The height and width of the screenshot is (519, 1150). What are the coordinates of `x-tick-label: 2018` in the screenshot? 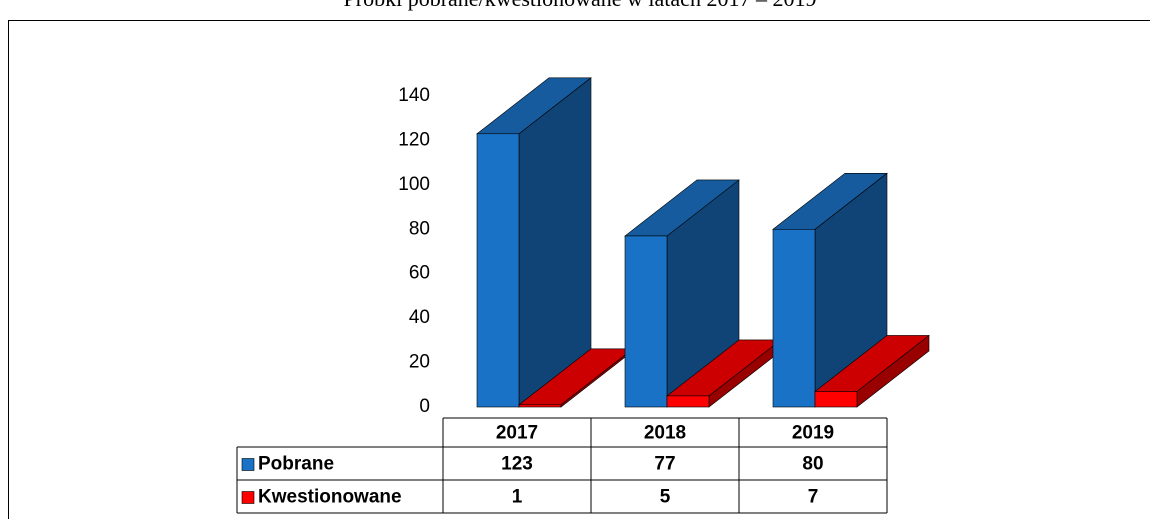 It's located at (665, 433).